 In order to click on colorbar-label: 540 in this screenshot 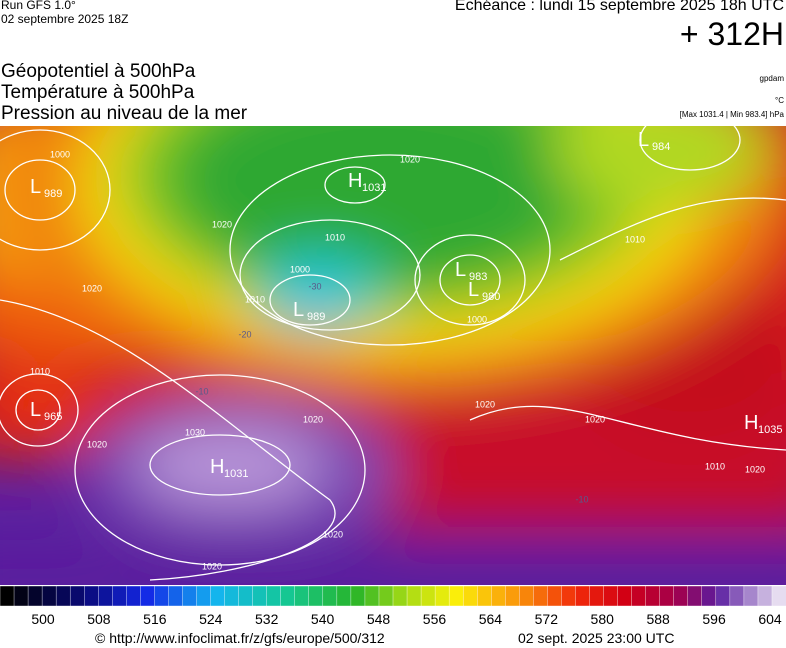, I will do `click(323, 619)`.